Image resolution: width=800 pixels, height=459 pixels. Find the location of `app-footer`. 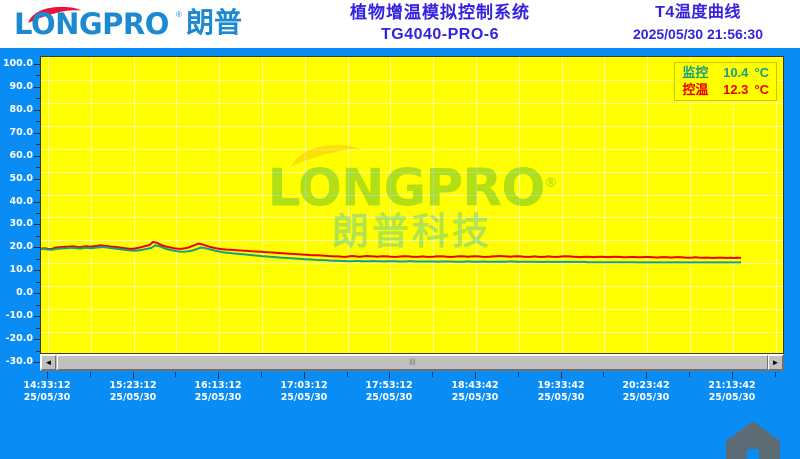

app-footer is located at coordinates (400, 436).